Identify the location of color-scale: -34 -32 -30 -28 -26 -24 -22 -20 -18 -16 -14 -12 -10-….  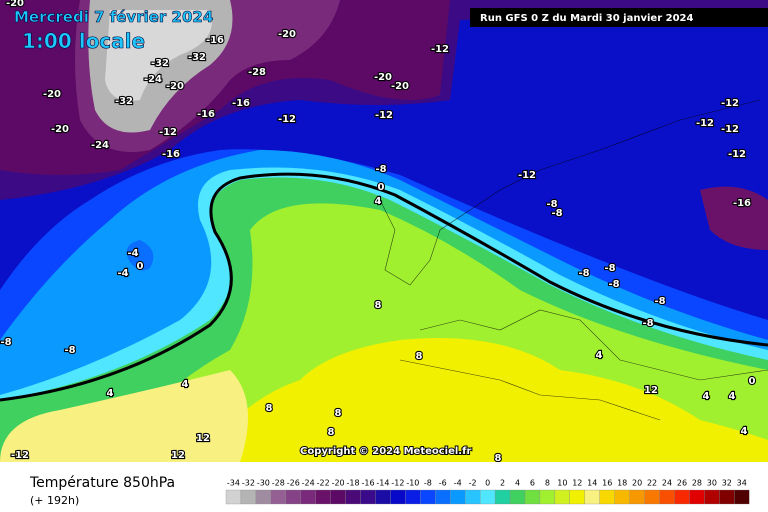
(487, 492).